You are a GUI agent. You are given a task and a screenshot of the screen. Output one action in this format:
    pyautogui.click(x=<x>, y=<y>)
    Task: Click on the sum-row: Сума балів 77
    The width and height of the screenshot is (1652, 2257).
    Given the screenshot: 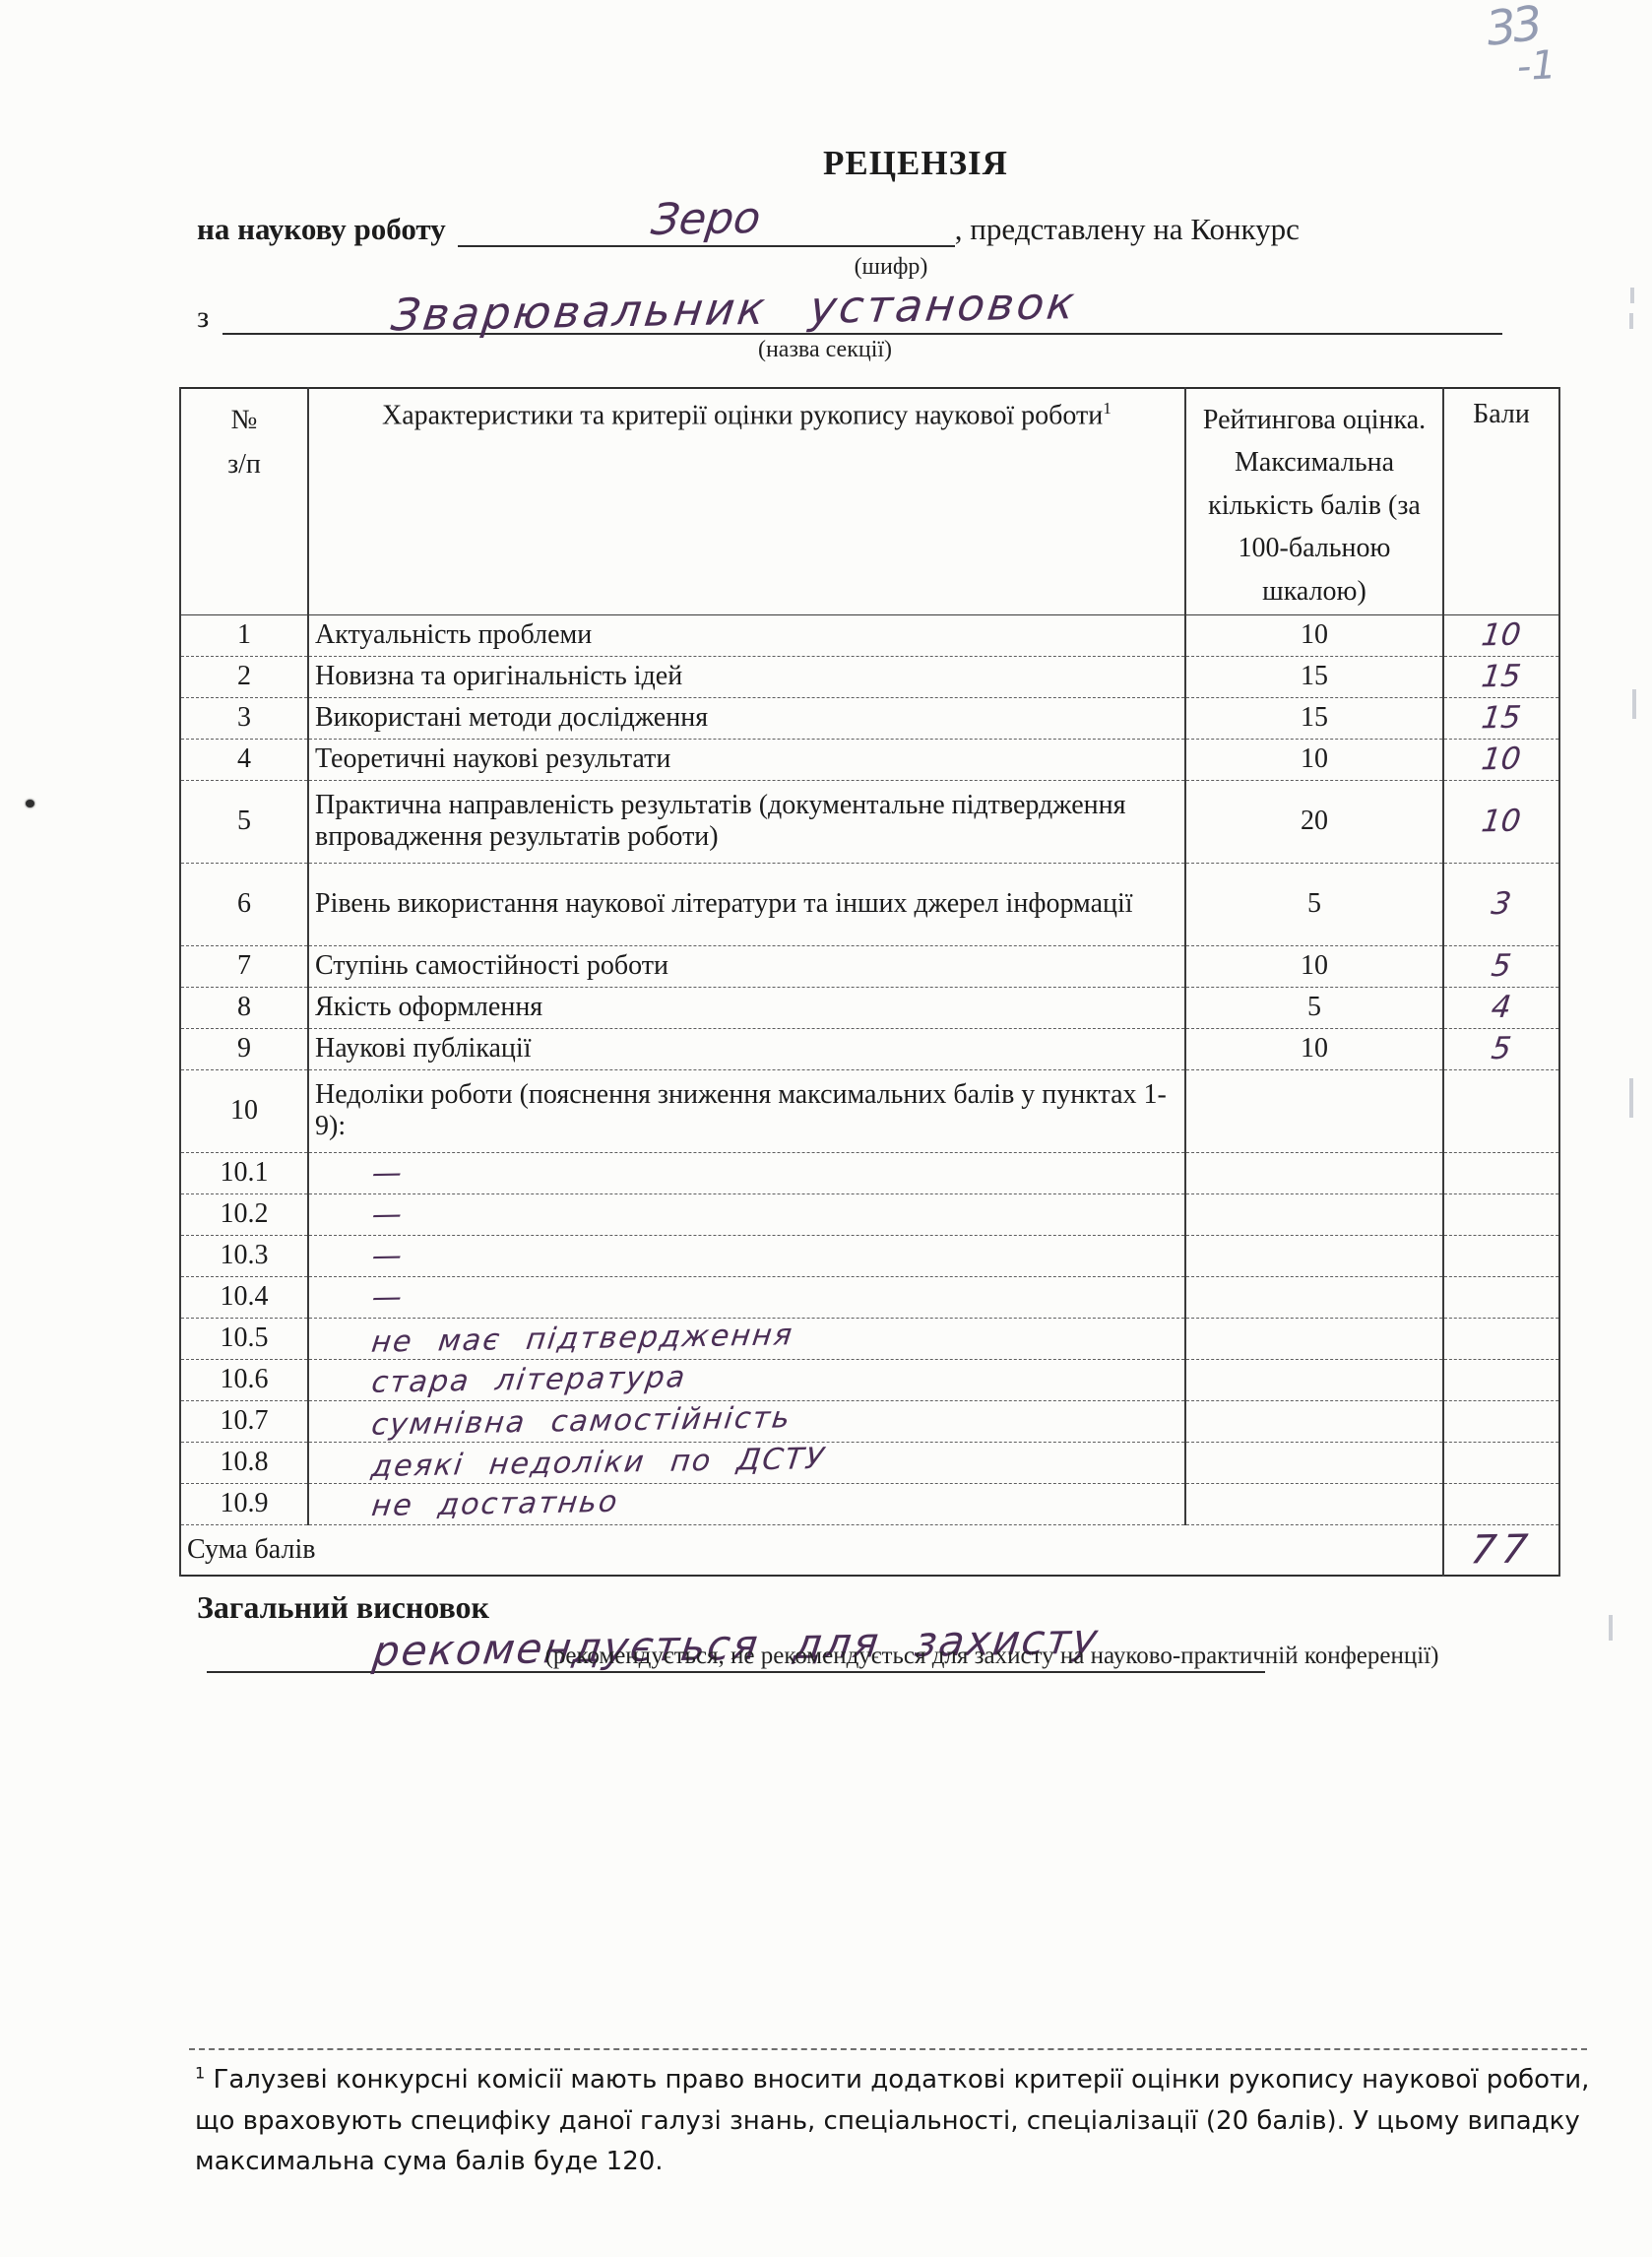 What is the action you would take?
    pyautogui.click(x=870, y=1550)
    